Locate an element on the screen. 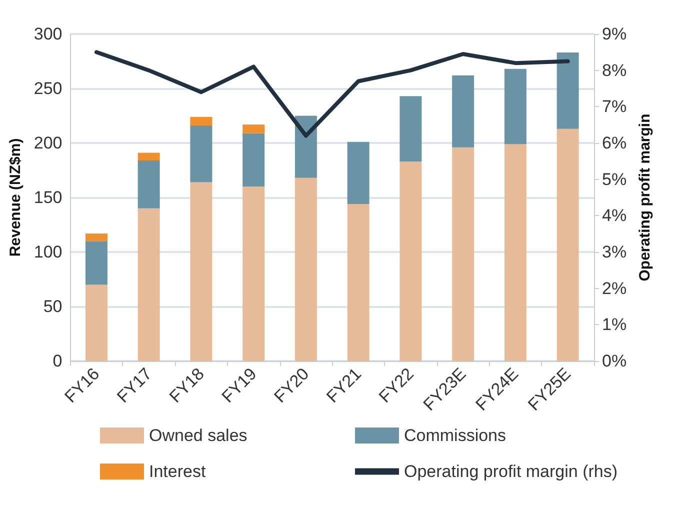 This screenshot has width=676, height=508. y2-tick-label: 5% is located at coordinates (614, 179).